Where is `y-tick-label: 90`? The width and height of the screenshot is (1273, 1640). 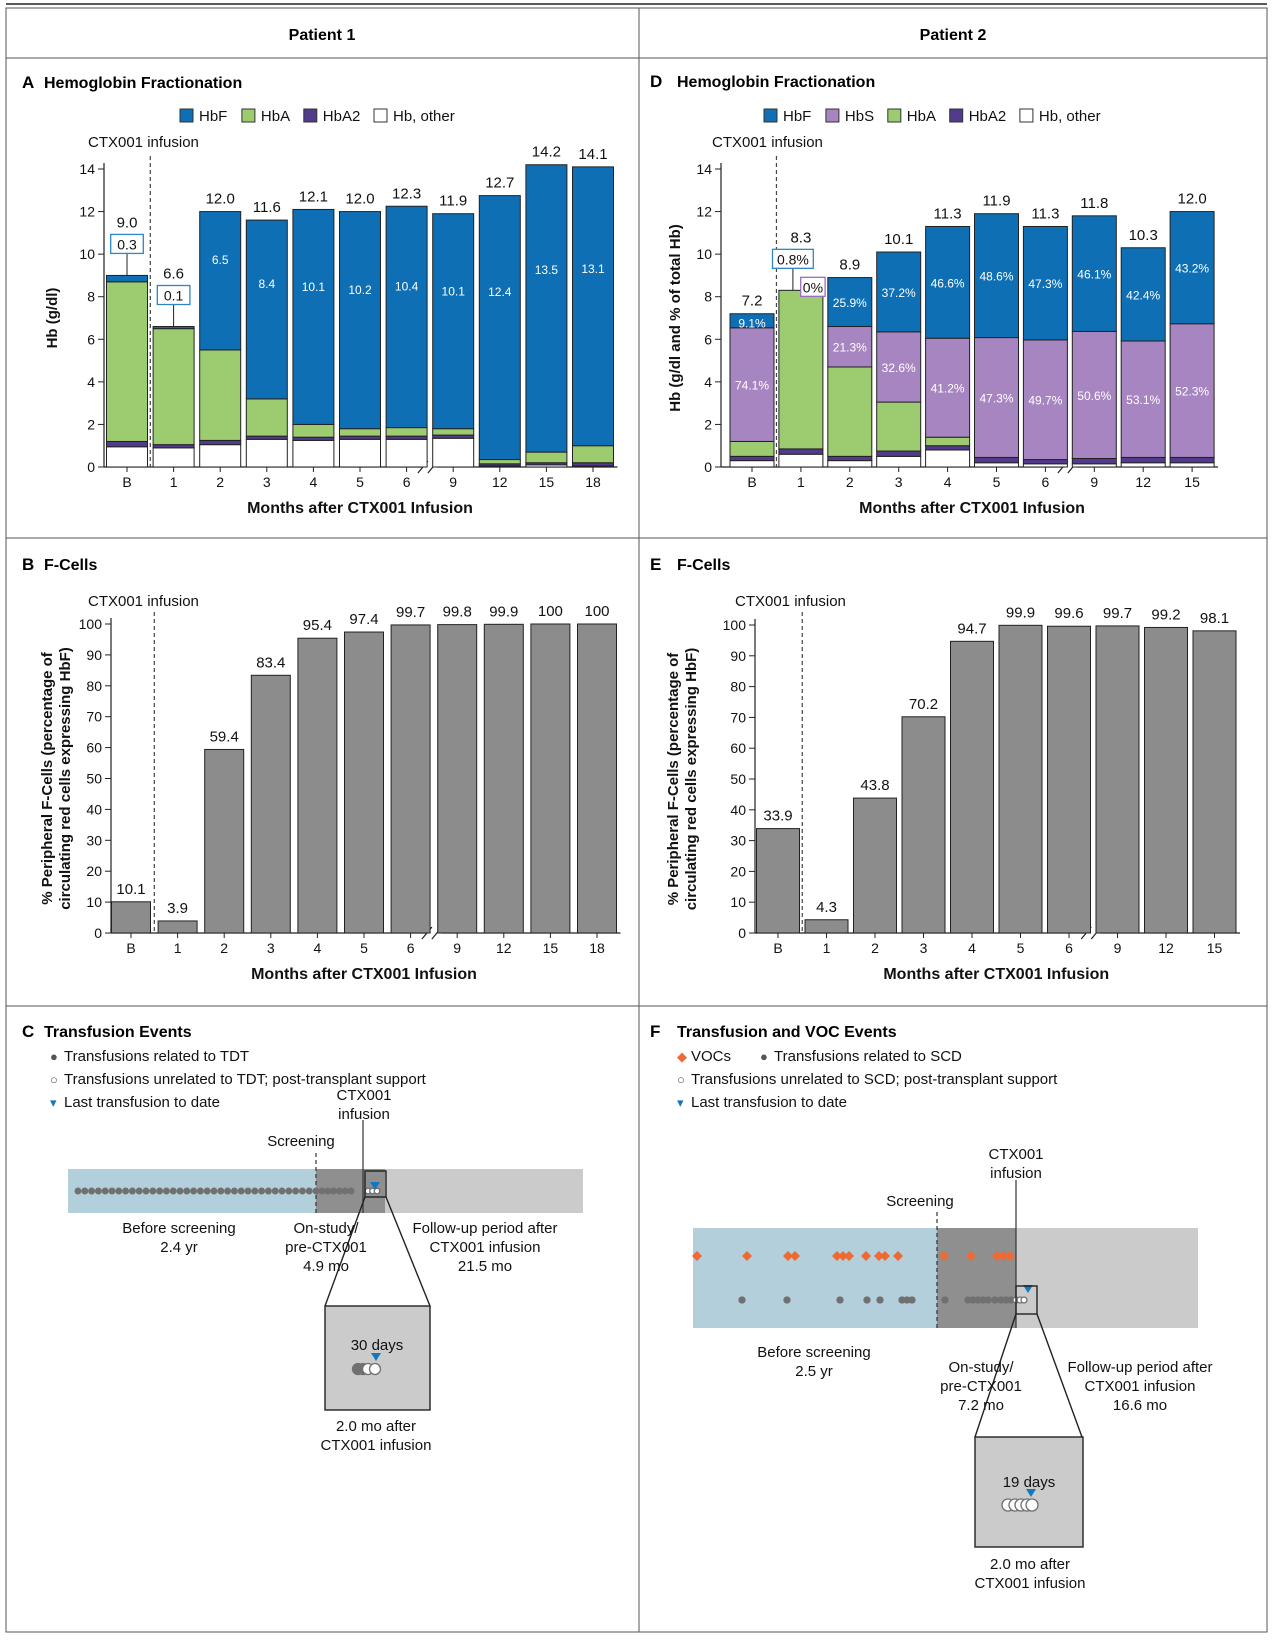
y-tick-label: 90 is located at coordinates (94, 655).